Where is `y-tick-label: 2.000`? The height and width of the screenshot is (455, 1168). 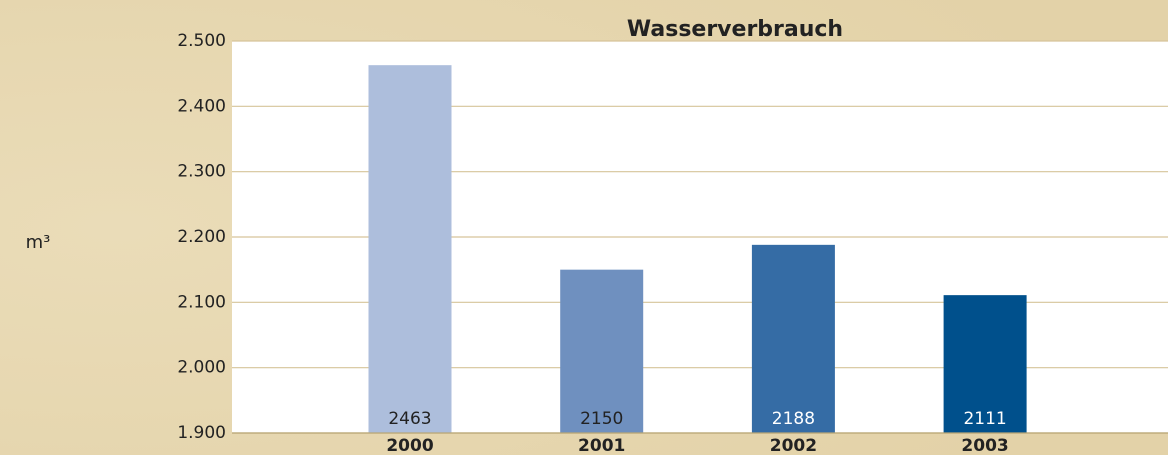
y-tick-label: 2.000 is located at coordinates (201, 368).